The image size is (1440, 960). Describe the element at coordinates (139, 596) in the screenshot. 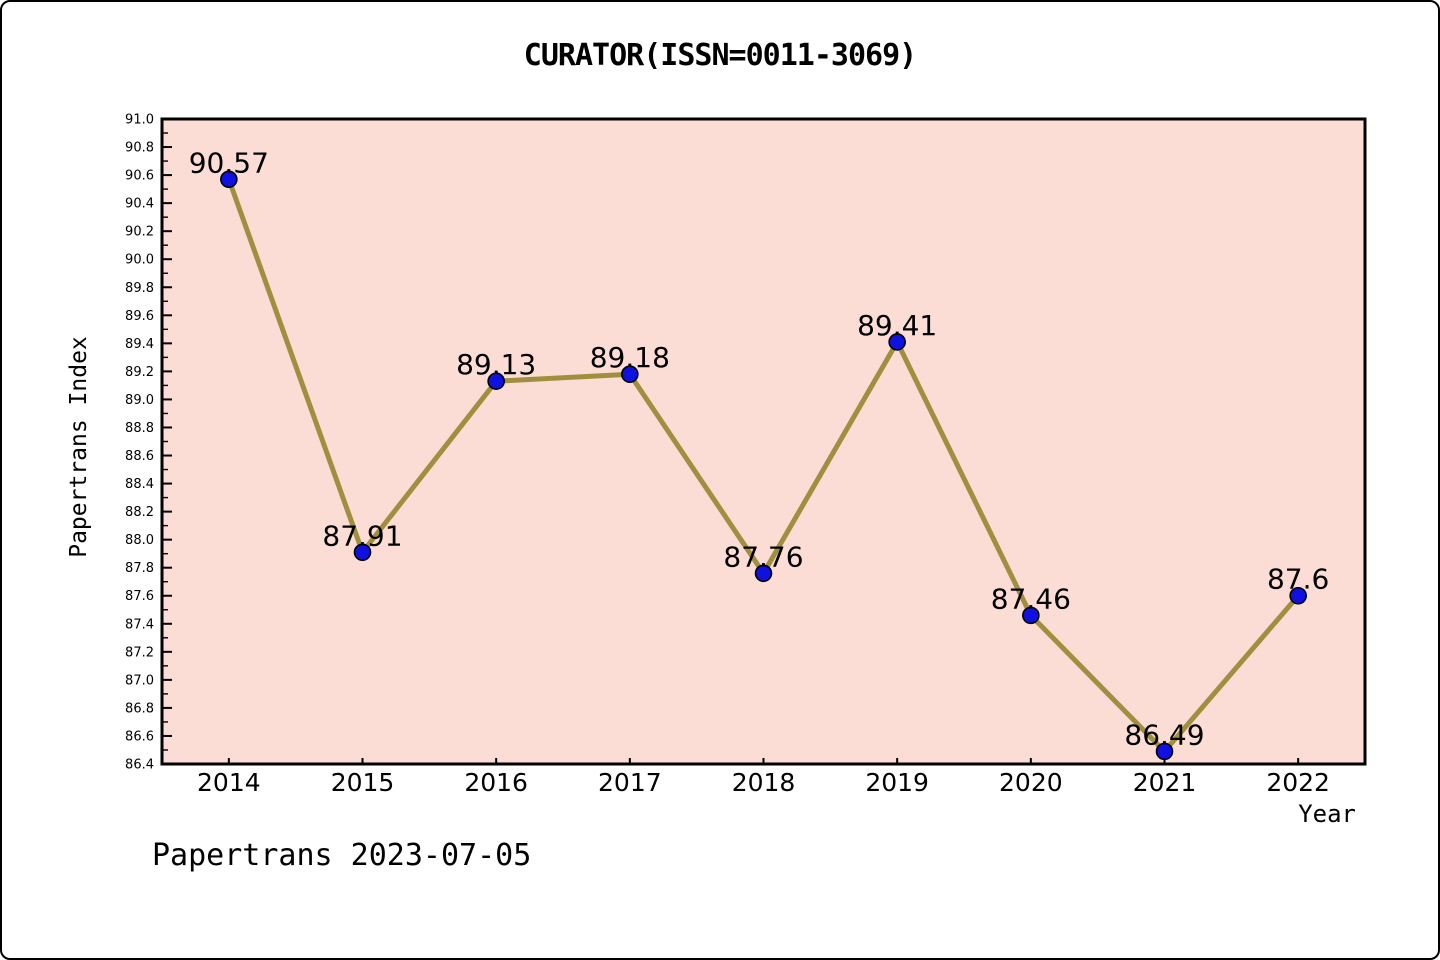

I see `y-tick-label: 87.6` at that location.